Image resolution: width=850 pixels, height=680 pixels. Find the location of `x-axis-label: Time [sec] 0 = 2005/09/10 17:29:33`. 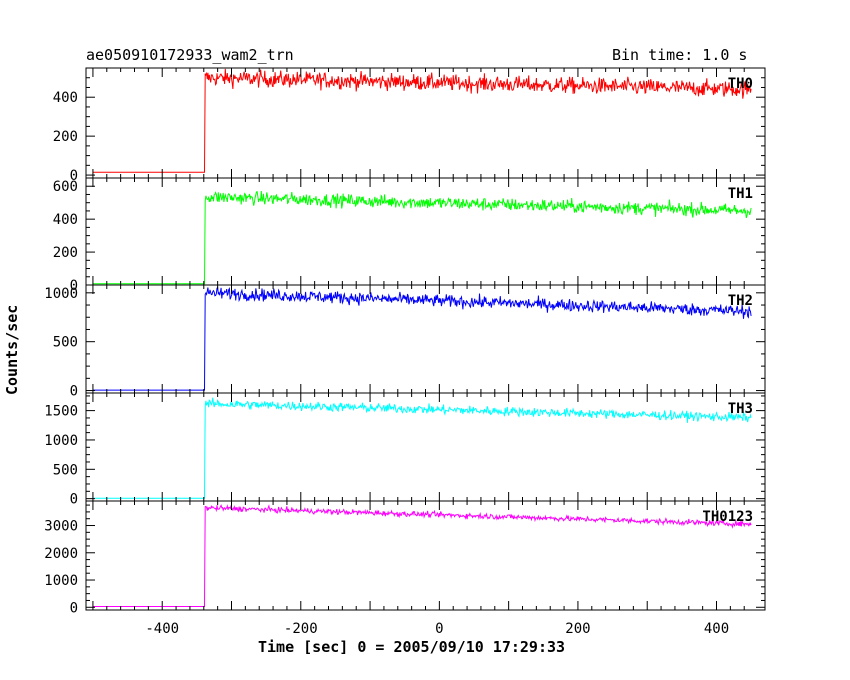

x-axis-label: Time [sec] 0 = 2005/09/10 17:29:33 is located at coordinates (412, 647).